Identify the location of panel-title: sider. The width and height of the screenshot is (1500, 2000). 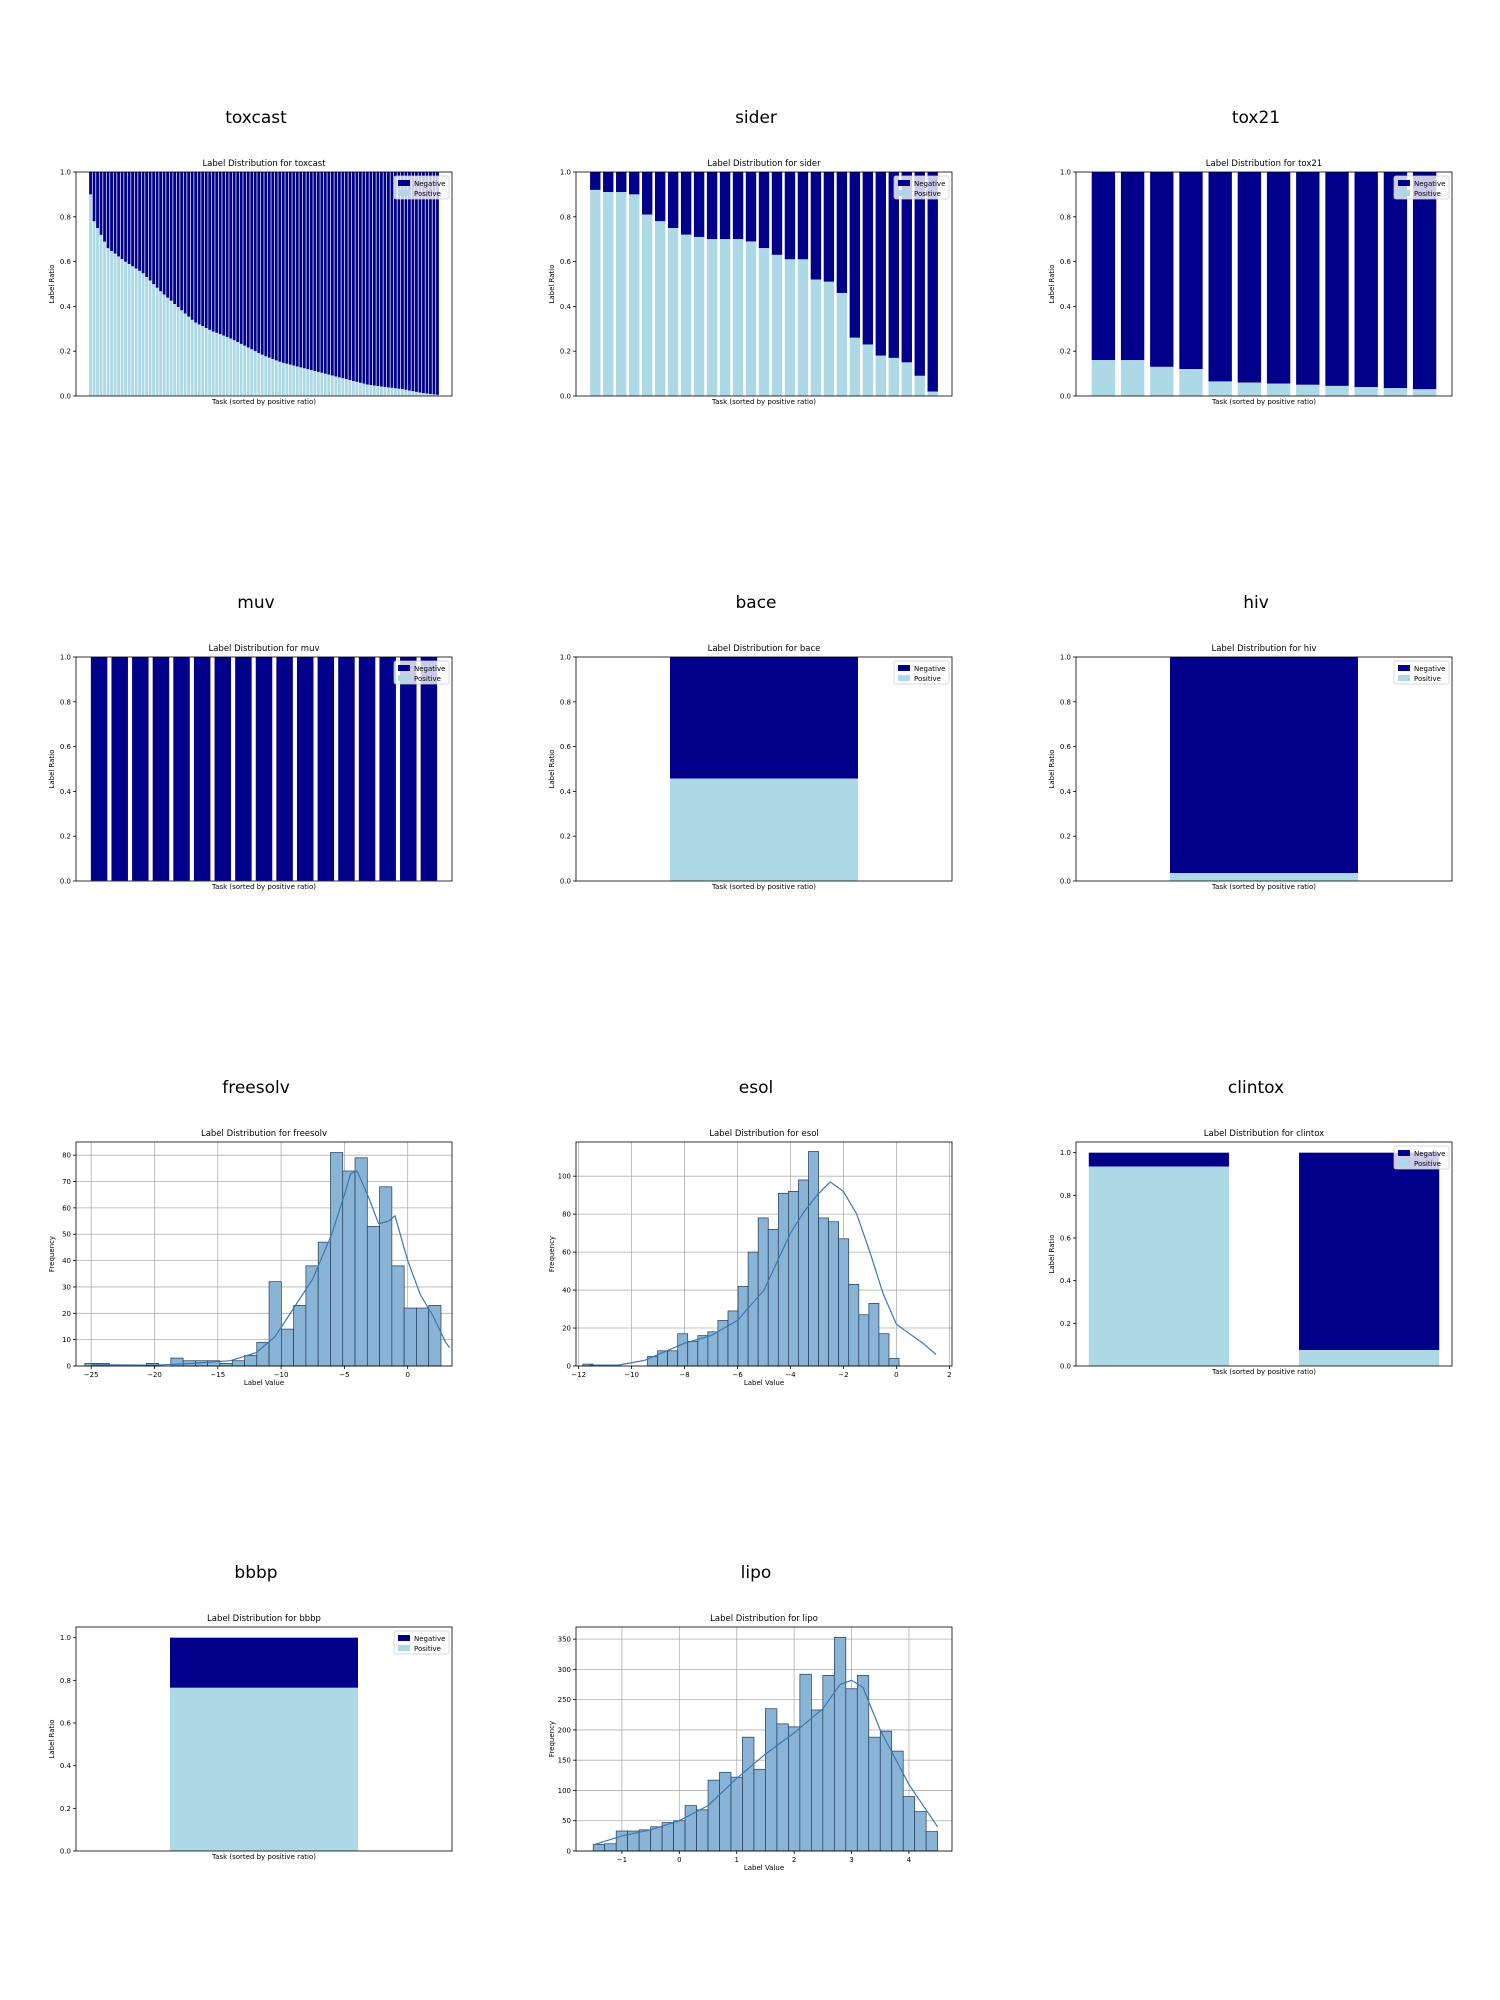
(756, 118).